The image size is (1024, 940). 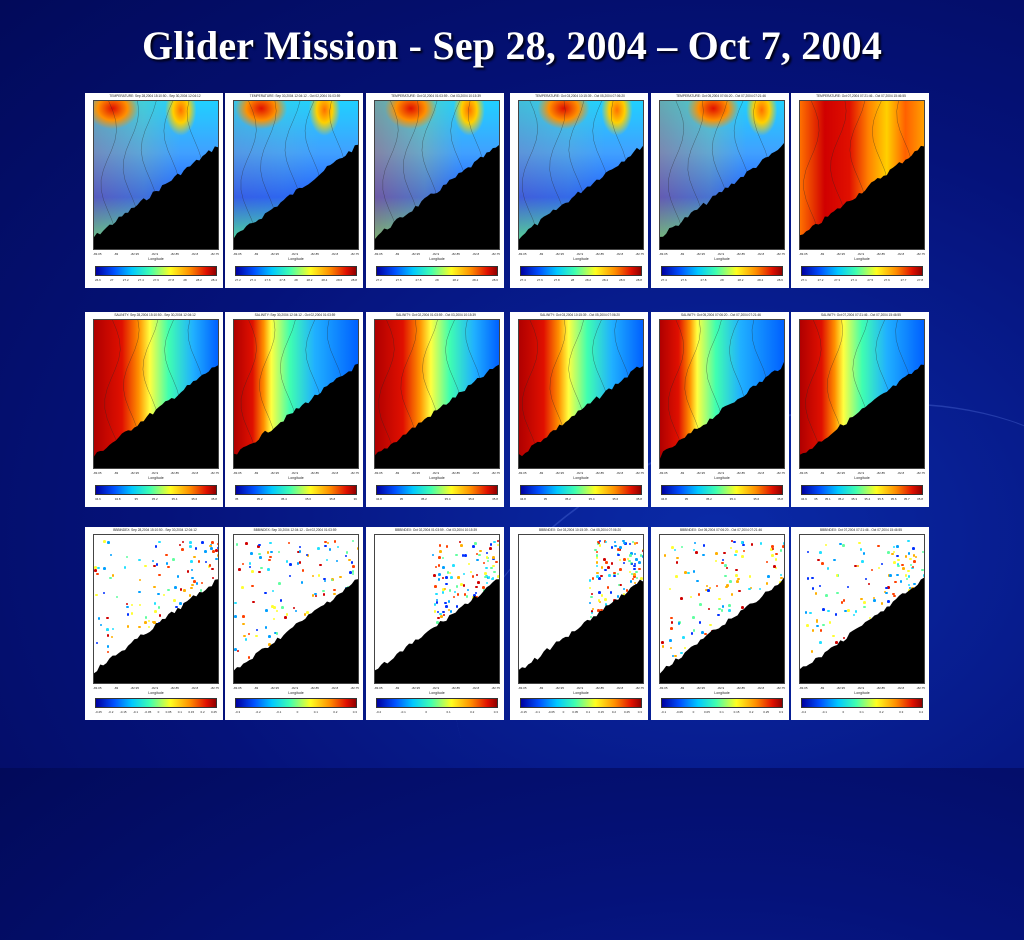 I want to click on colorbar-tick-label: 27.4, so click(x=664, y=280).